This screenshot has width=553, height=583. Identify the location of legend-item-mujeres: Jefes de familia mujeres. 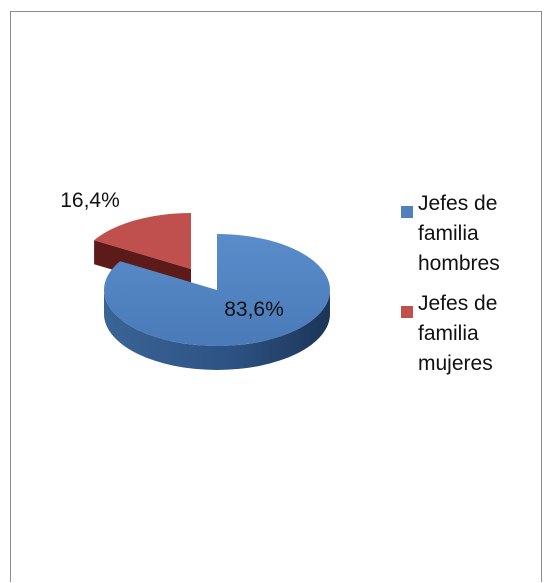
(471, 334).